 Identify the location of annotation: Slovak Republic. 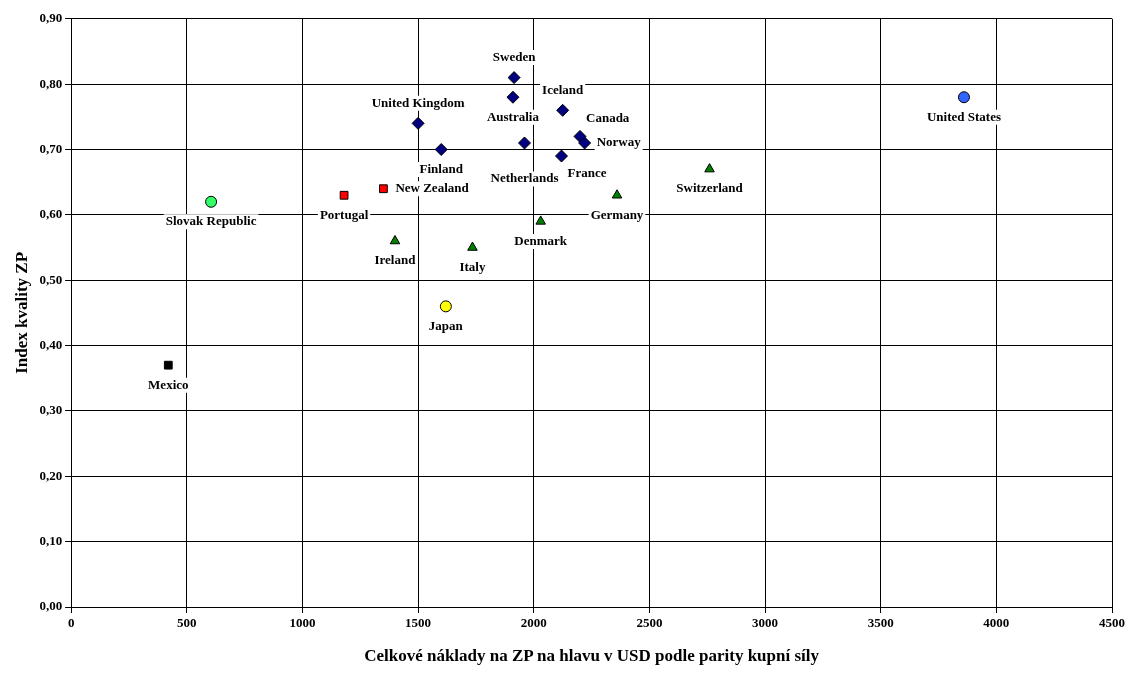
(211, 221).